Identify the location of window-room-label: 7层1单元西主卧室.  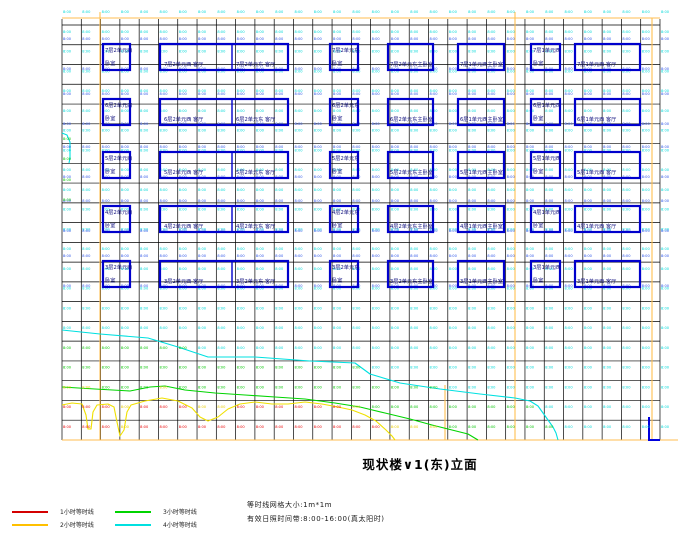
(481, 64).